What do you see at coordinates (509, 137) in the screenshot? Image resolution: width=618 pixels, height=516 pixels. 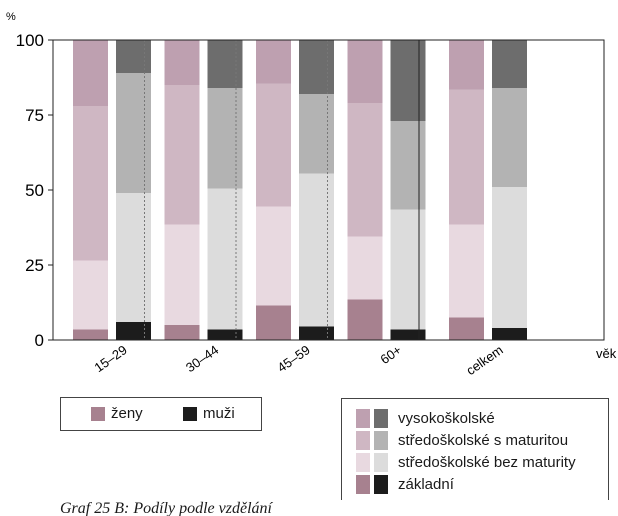 I see `bar-segment-celkem-muži-2` at bounding box center [509, 137].